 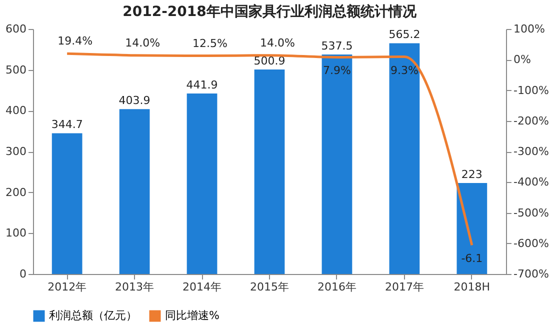 What do you see at coordinates (16, 69) in the screenshot?
I see `y-tick-label: 500` at bounding box center [16, 69].